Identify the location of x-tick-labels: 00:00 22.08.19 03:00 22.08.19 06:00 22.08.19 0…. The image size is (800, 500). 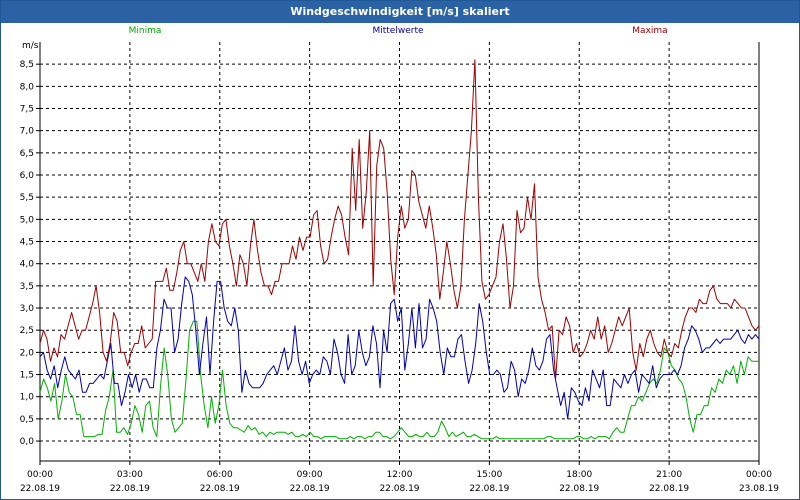
(399, 482).